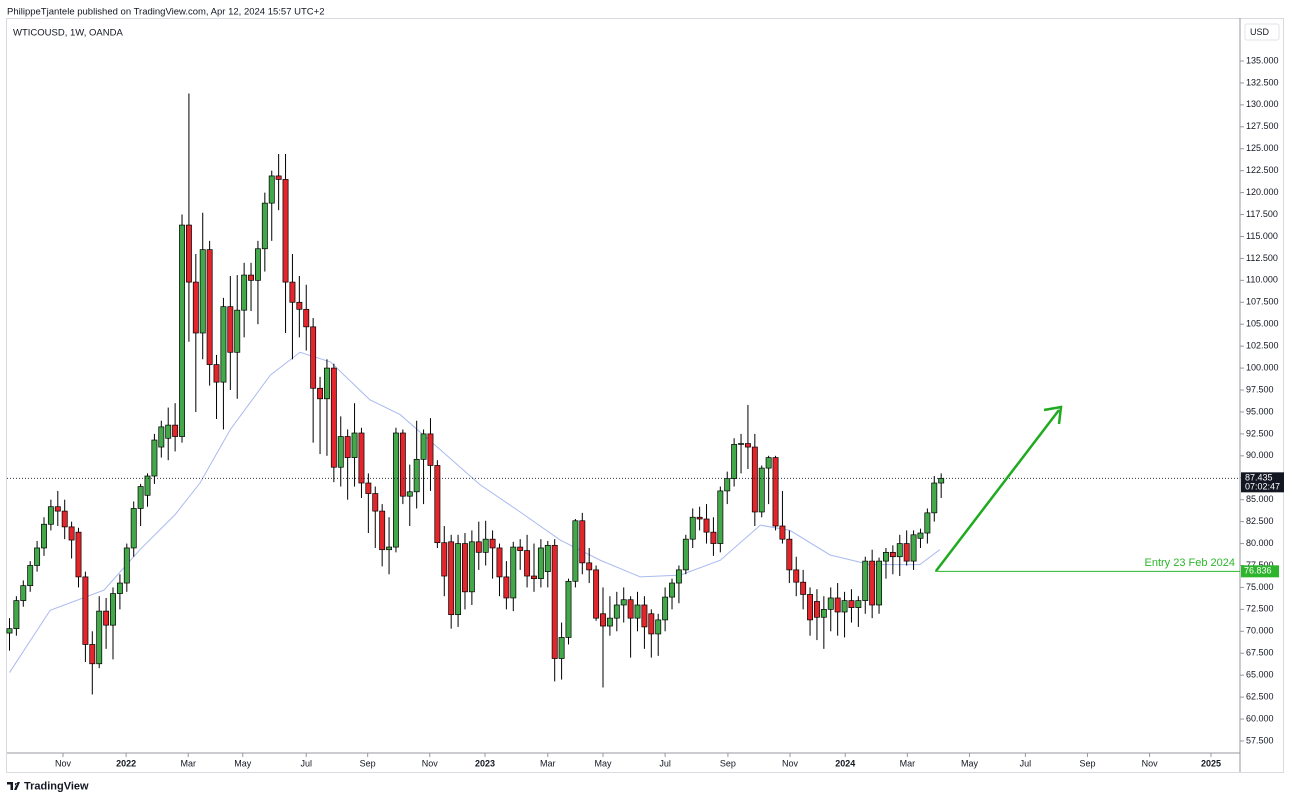 The height and width of the screenshot is (799, 1292). What do you see at coordinates (1262, 324) in the screenshot?
I see `y-tick-label: 105.000` at bounding box center [1262, 324].